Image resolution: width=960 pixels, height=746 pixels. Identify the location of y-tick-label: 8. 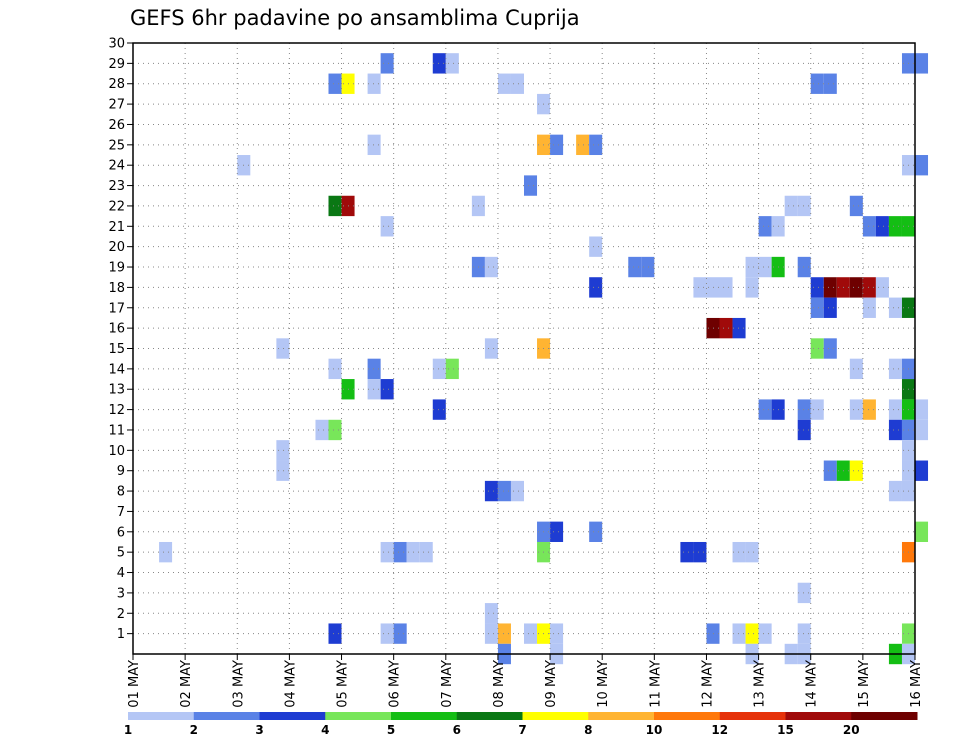
(121, 492).